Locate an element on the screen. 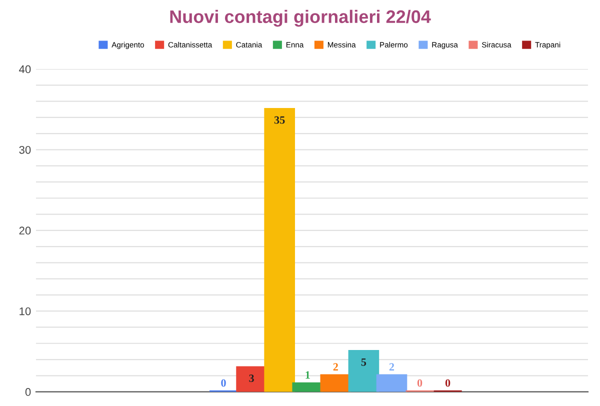 This screenshot has height=406, width=600. data-label: 35 is located at coordinates (279, 120).